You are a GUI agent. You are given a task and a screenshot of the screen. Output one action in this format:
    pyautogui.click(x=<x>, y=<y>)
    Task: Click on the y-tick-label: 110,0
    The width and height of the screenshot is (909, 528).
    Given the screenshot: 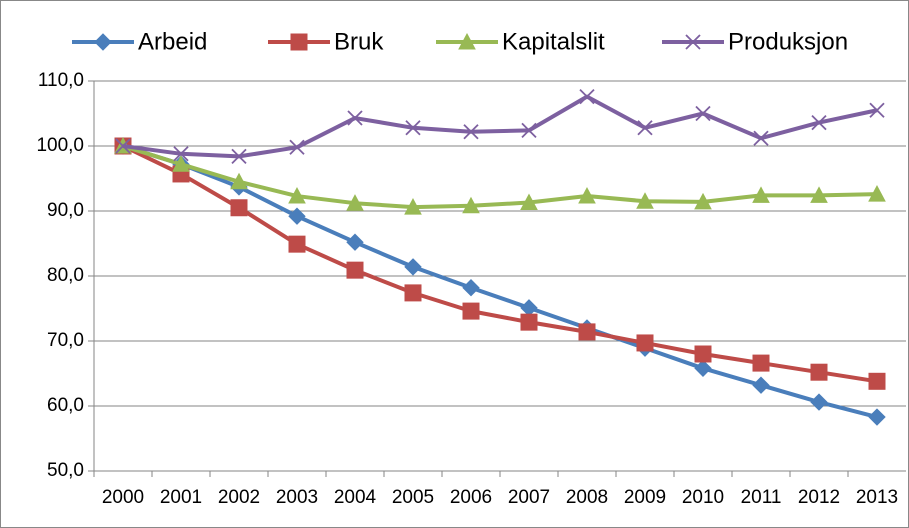 What is the action you would take?
    pyautogui.click(x=61, y=80)
    